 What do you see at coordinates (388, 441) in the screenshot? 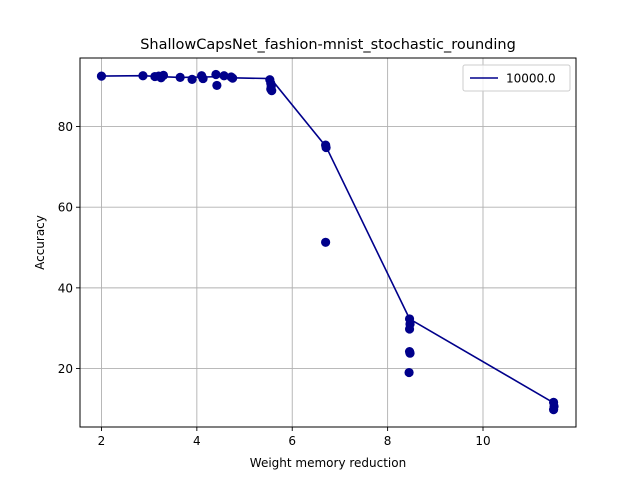
I see `x-tick-label: 8` at bounding box center [388, 441].